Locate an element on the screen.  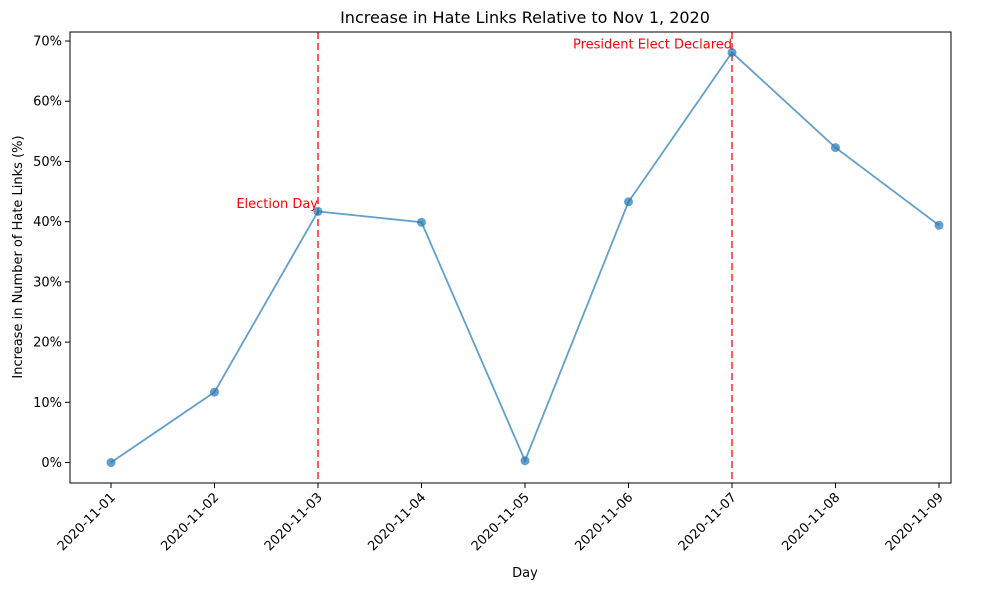
x-tick-label: 2020-11-09 is located at coordinates (915, 522).